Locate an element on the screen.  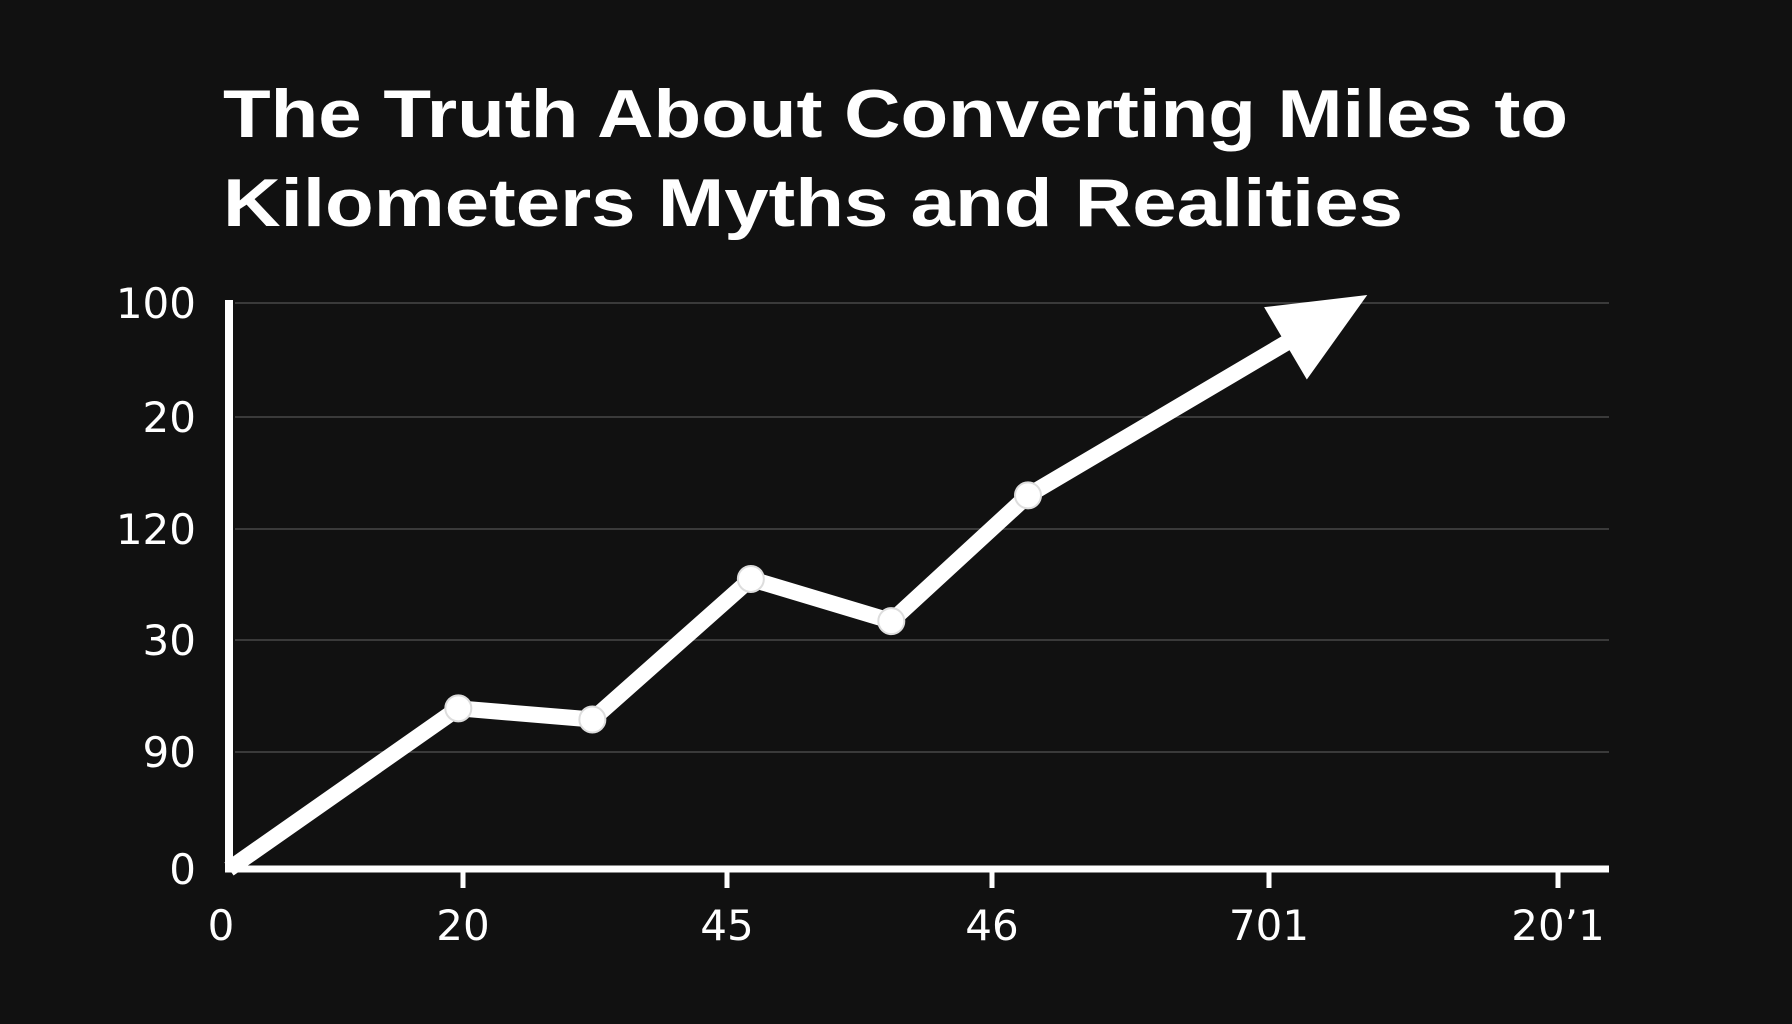
x-tick-label: 20 is located at coordinates (462, 925).